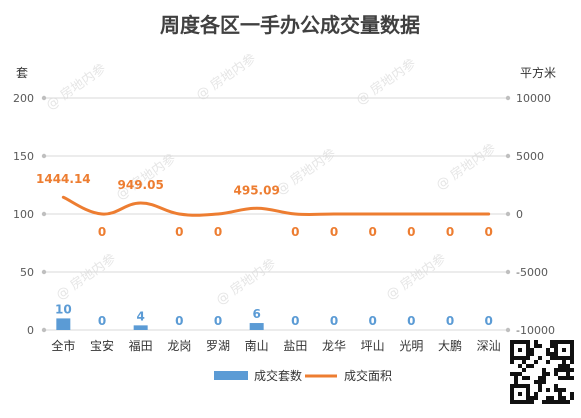  I want to click on legend: 成交套数 成交面积, so click(303, 375).